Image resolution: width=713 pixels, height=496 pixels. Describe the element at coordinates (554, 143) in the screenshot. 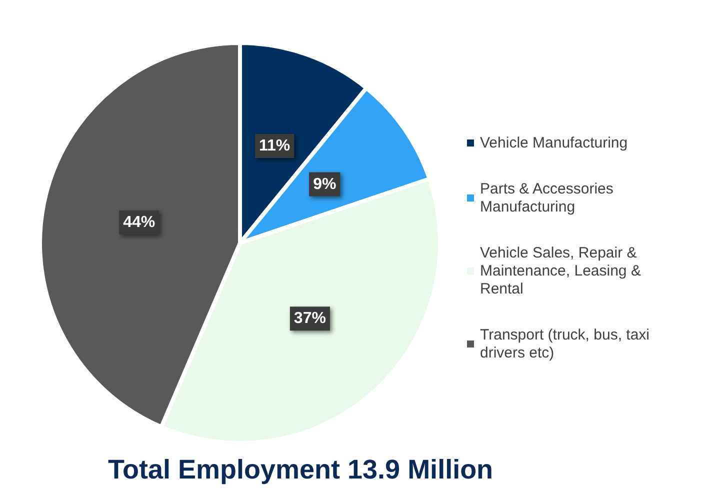

I see `legend-label: Vehicle Manufacturing` at that location.